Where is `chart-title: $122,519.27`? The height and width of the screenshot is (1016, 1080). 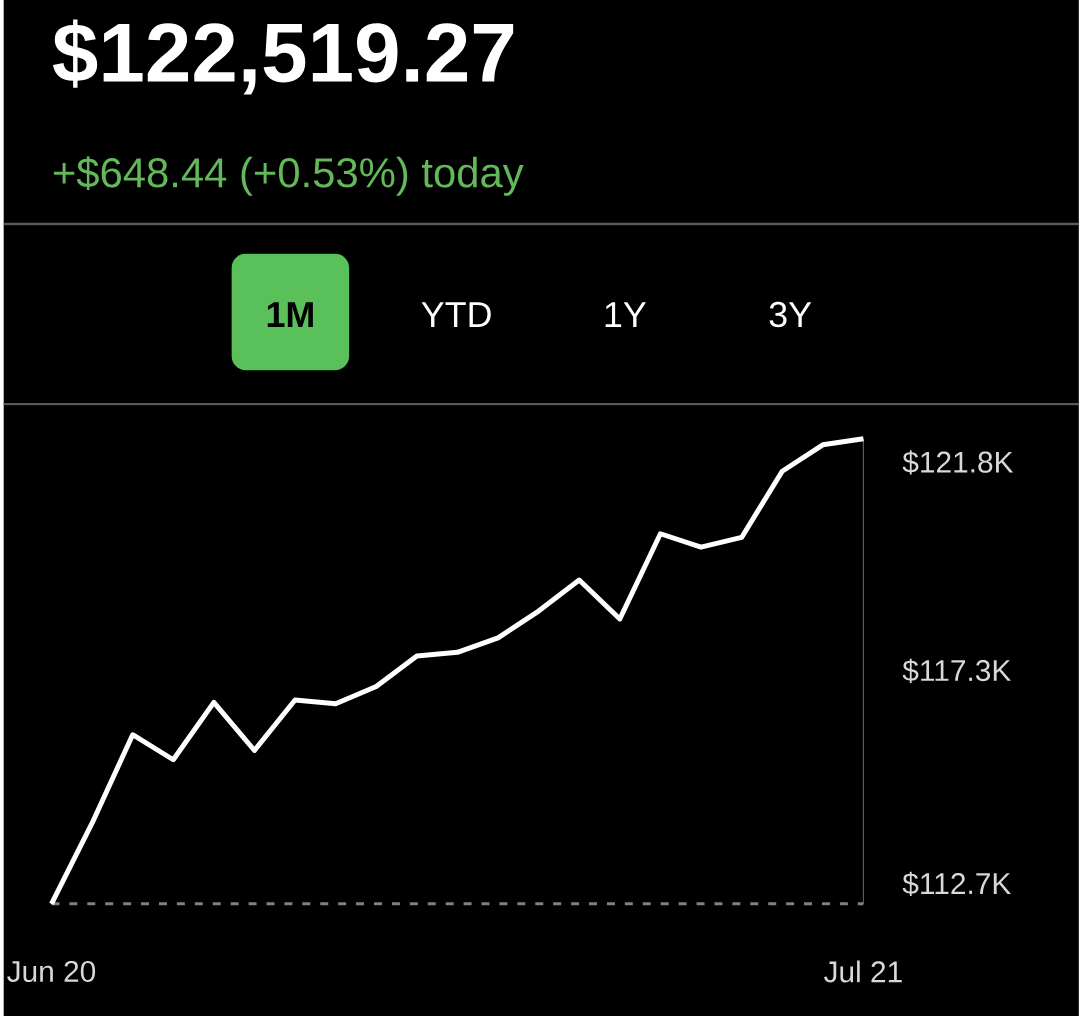 chart-title: $122,519.27 is located at coordinates (283, 57).